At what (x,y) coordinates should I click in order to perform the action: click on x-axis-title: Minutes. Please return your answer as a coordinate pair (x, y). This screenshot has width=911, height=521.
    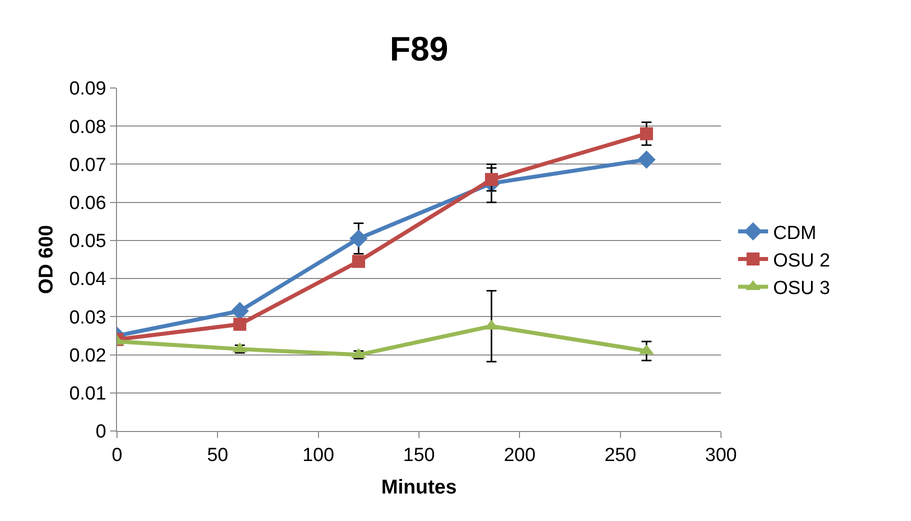
    Looking at the image, I should click on (419, 487).